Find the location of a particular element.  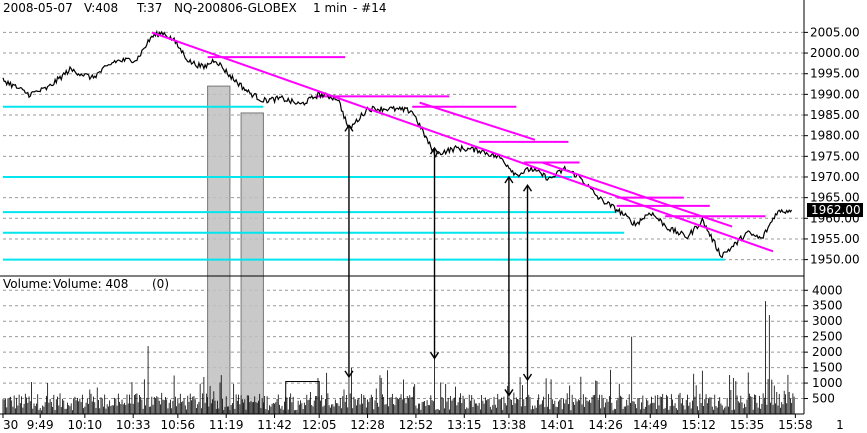

time-tick-label: 13:15 is located at coordinates (464, 425).